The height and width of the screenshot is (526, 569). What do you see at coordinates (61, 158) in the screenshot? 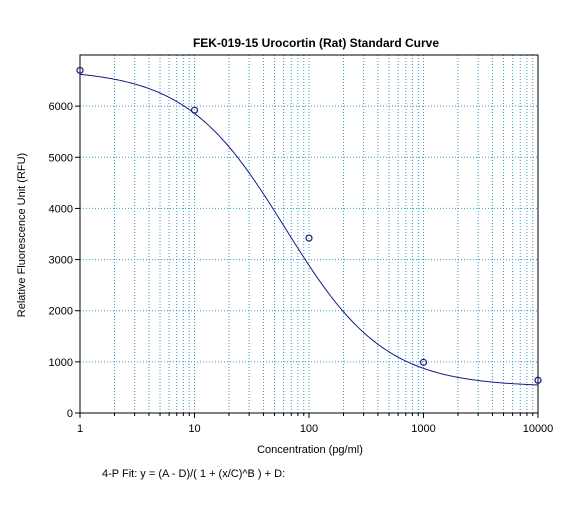
I see `y-tick-label: 5000` at bounding box center [61, 158].